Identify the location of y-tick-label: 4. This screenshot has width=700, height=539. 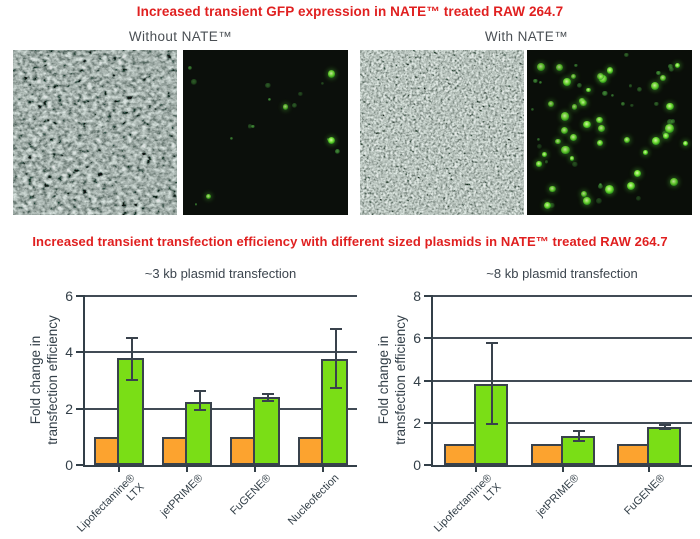
(417, 380).